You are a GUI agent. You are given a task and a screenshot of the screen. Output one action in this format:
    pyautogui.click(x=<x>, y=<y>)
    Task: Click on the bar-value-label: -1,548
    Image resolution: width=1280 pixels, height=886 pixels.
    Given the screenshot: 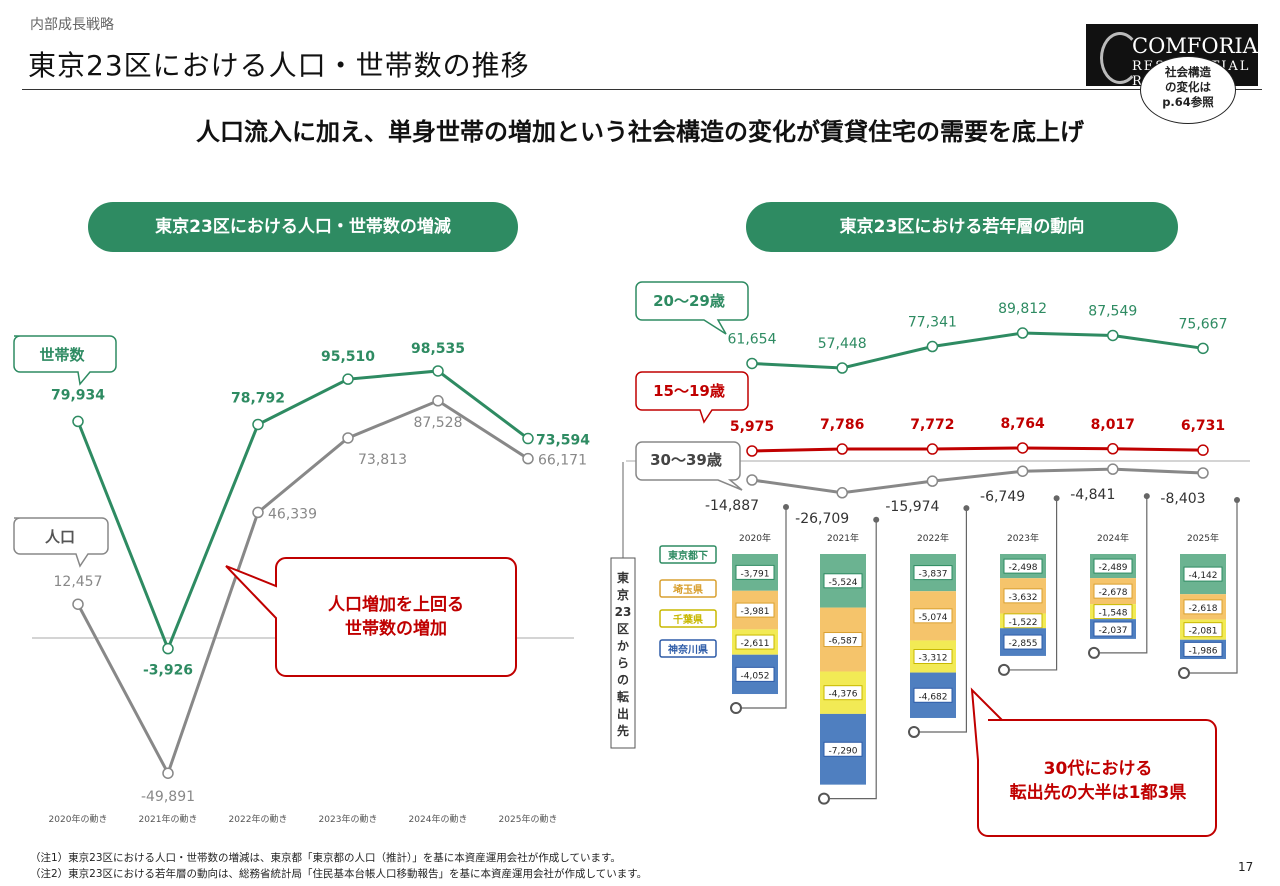 What is the action you would take?
    pyautogui.click(x=1112, y=614)
    